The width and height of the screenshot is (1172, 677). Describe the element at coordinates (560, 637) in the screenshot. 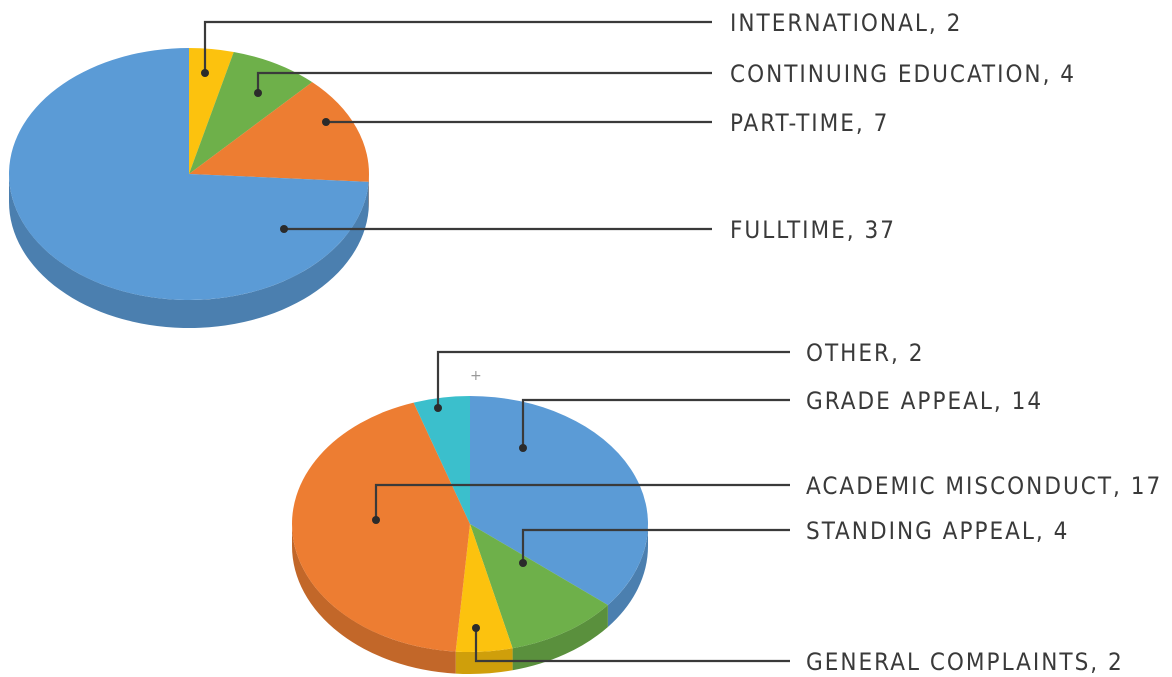

I see `pie2-side-standing-appeal` at that location.